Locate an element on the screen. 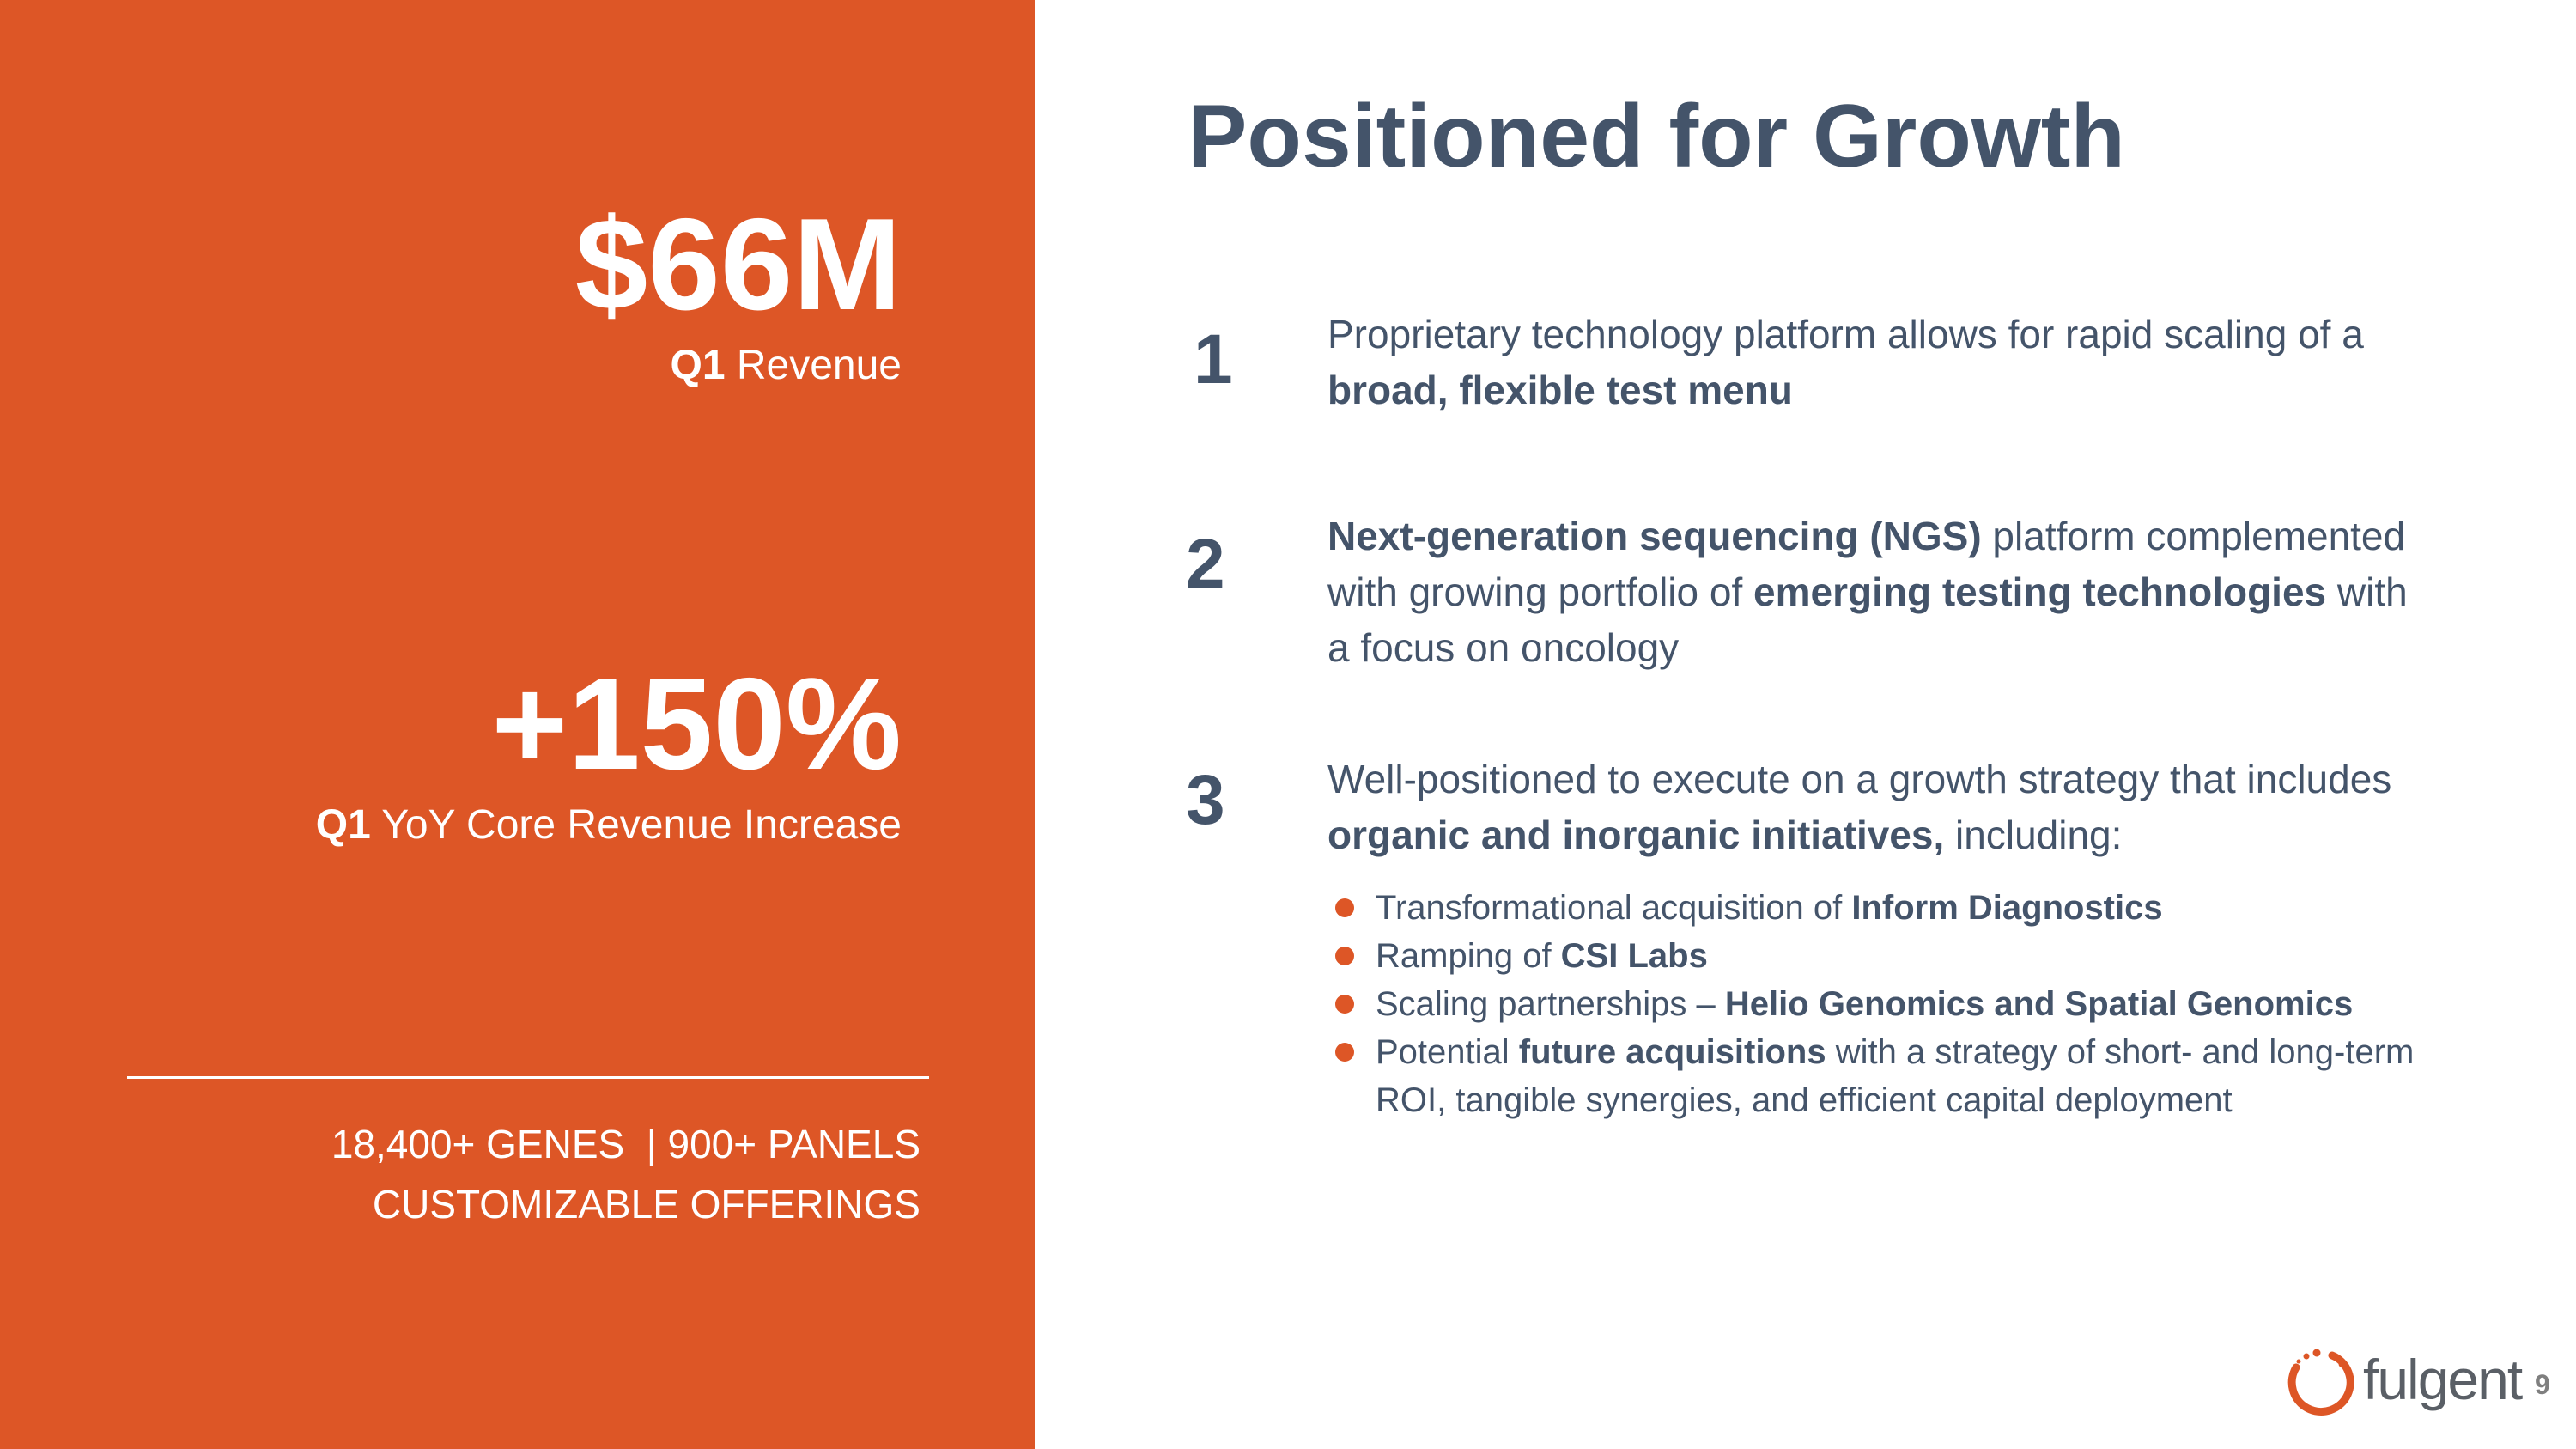  page-number: 9 is located at coordinates (2543, 1384).